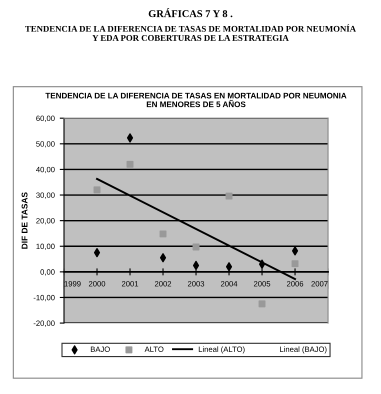 The height and width of the screenshot is (394, 381). I want to click on text: GRÁFICAS 7 Y 8 ., so click(190, 13).